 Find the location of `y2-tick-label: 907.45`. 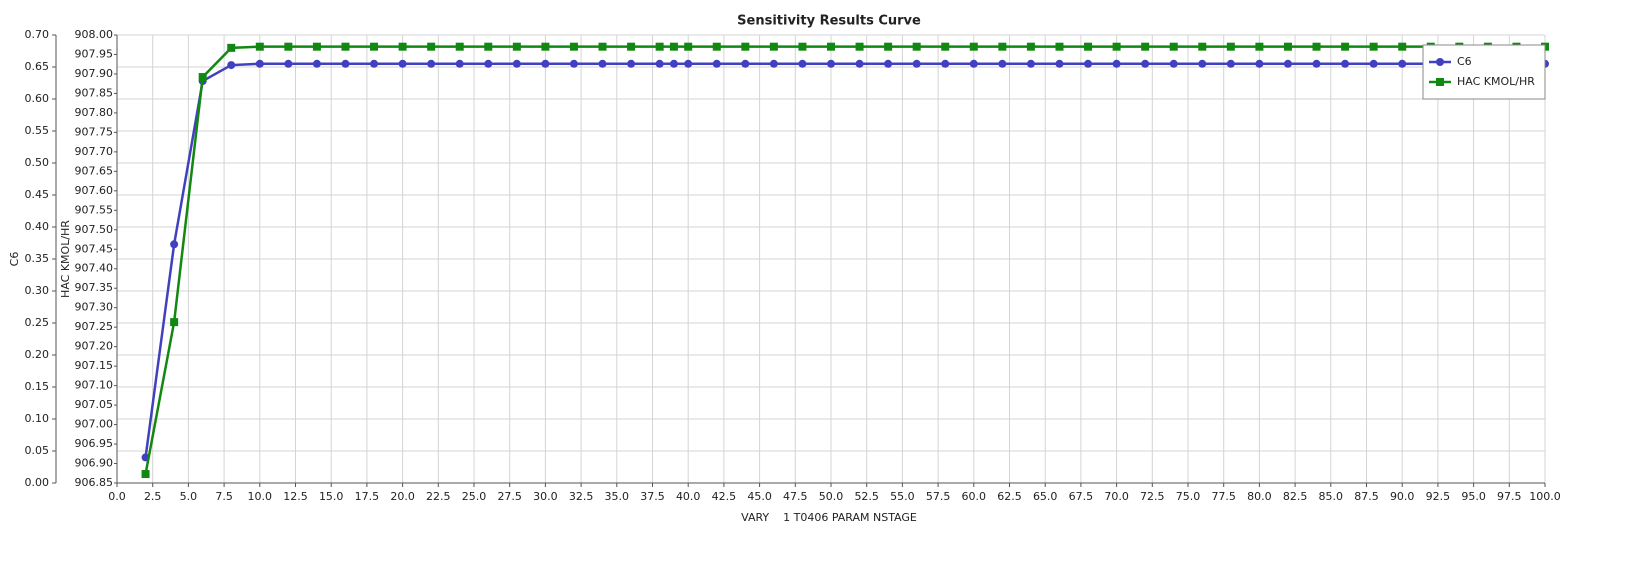

y2-tick-label: 907.45 is located at coordinates (94, 248).